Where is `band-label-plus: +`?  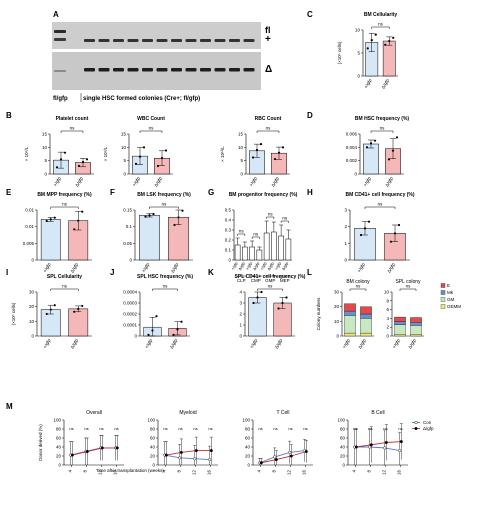 band-label-plus: + is located at coordinates (268, 39).